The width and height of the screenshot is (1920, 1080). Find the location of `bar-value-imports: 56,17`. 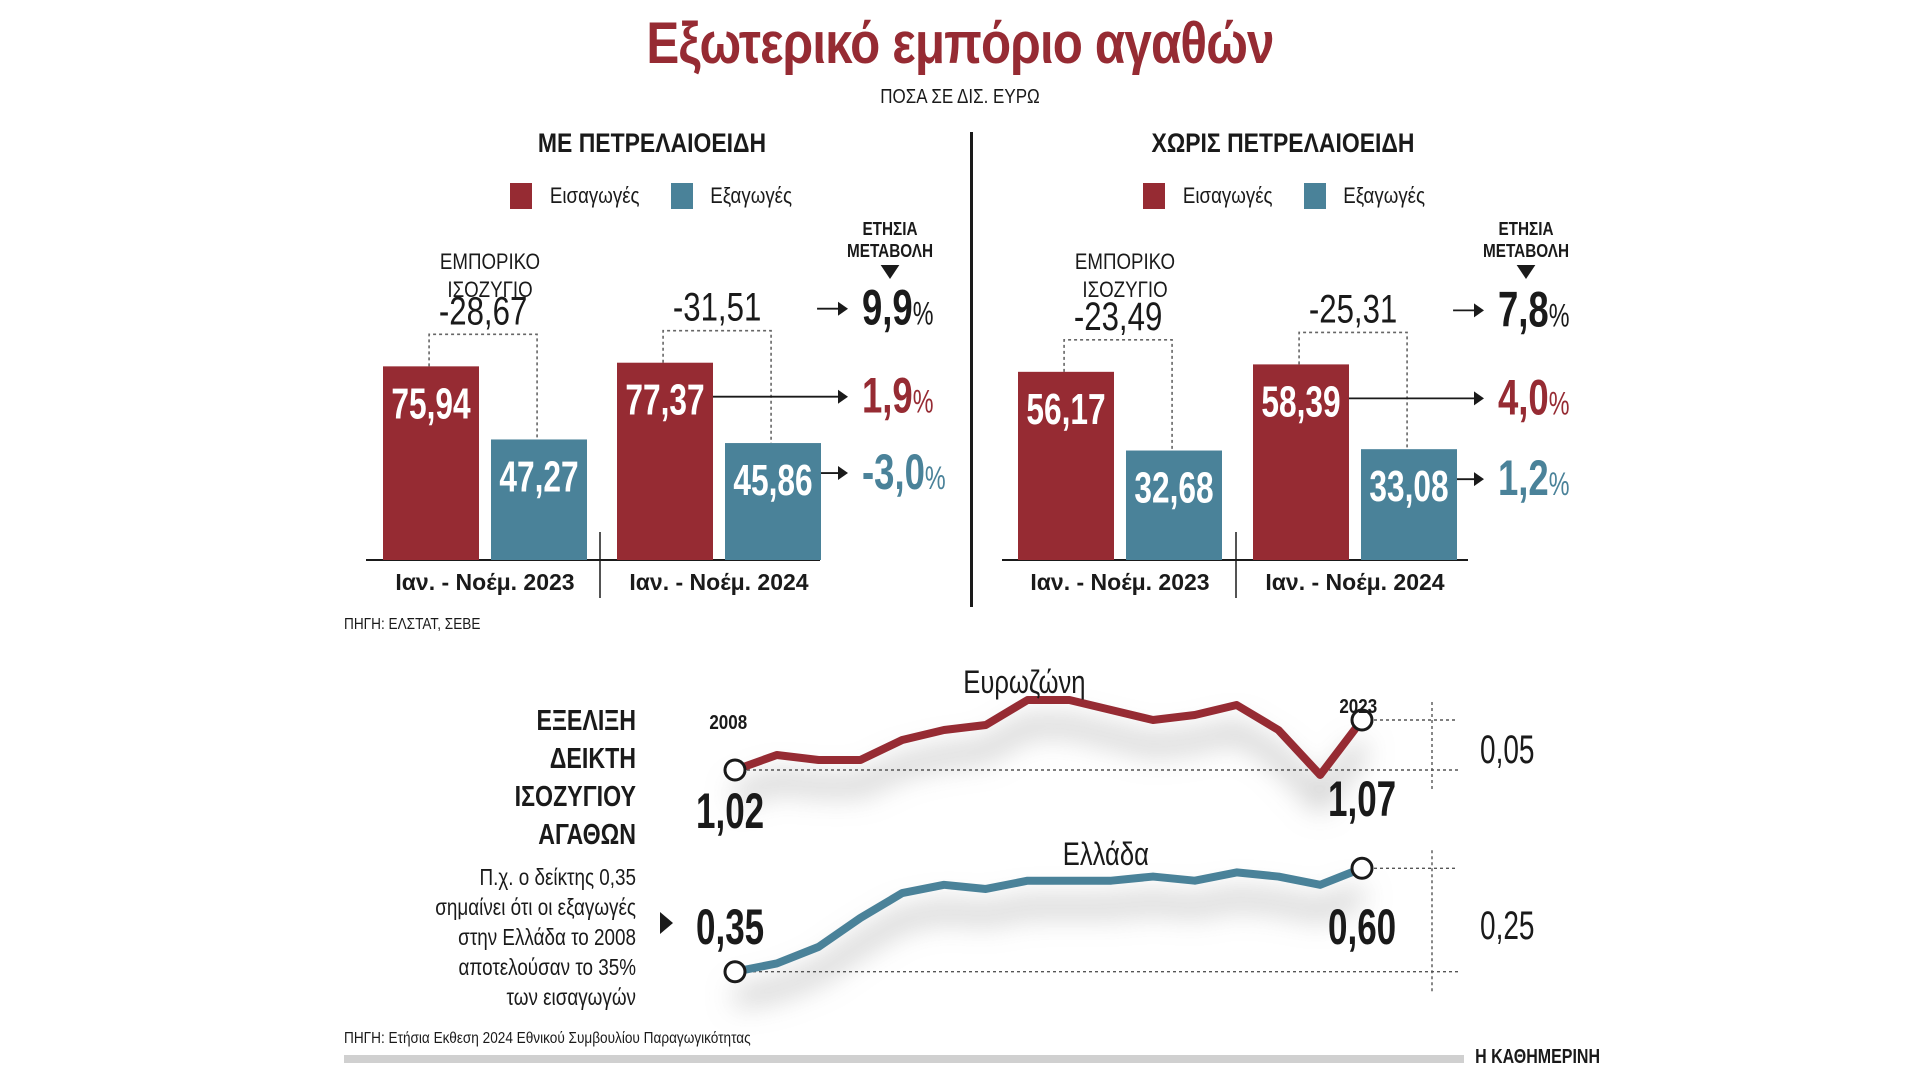

bar-value-imports: 56,17 is located at coordinates (1065, 409).